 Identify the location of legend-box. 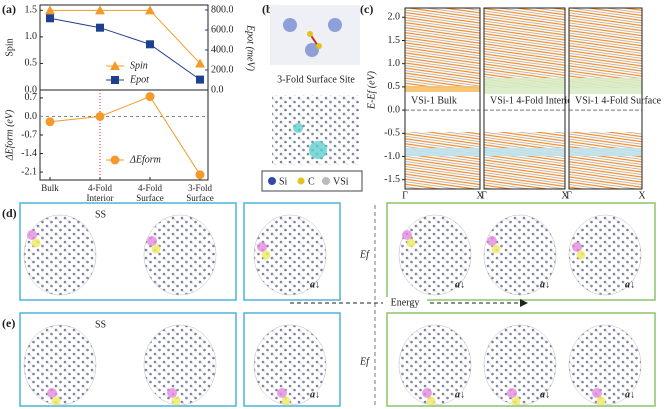
(312, 181).